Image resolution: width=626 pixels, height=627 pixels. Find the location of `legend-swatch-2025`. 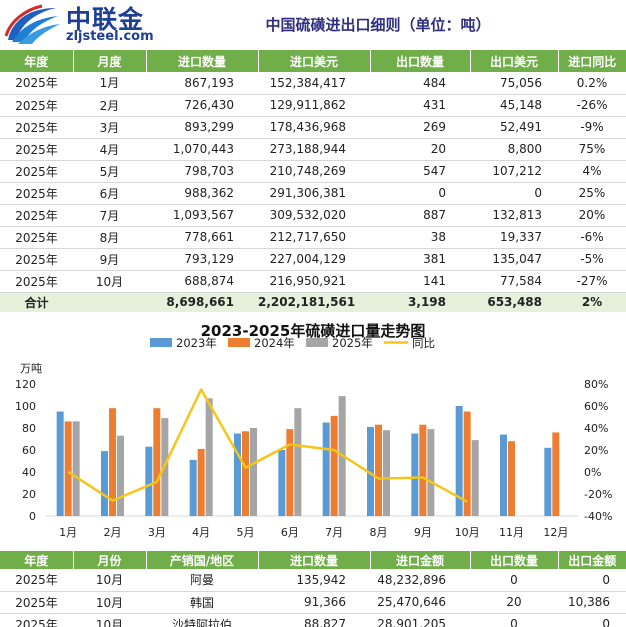

legend-swatch-2025 is located at coordinates (317, 342).